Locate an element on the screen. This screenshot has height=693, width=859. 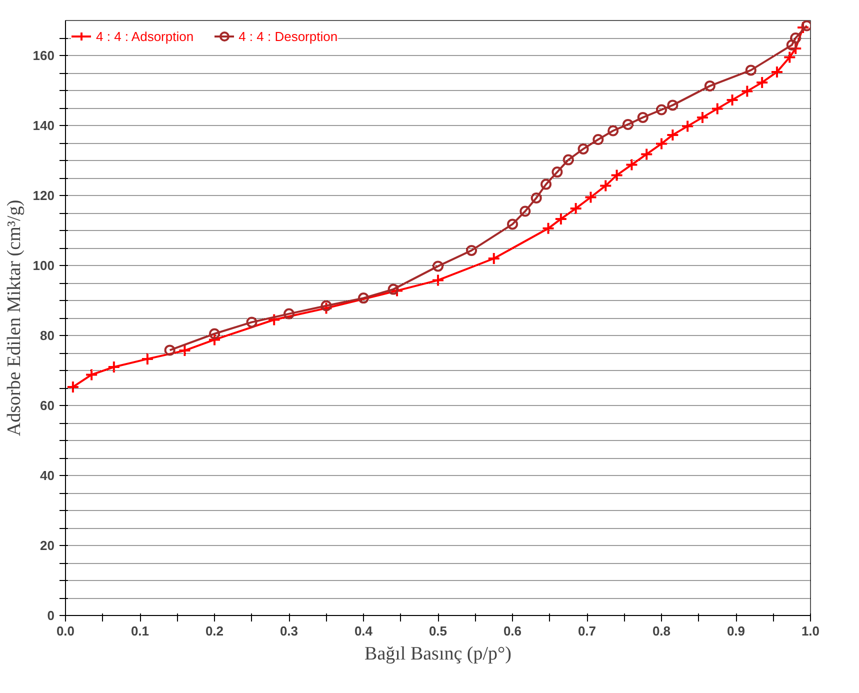
x-tick-label: 0.2 is located at coordinates (214, 631).